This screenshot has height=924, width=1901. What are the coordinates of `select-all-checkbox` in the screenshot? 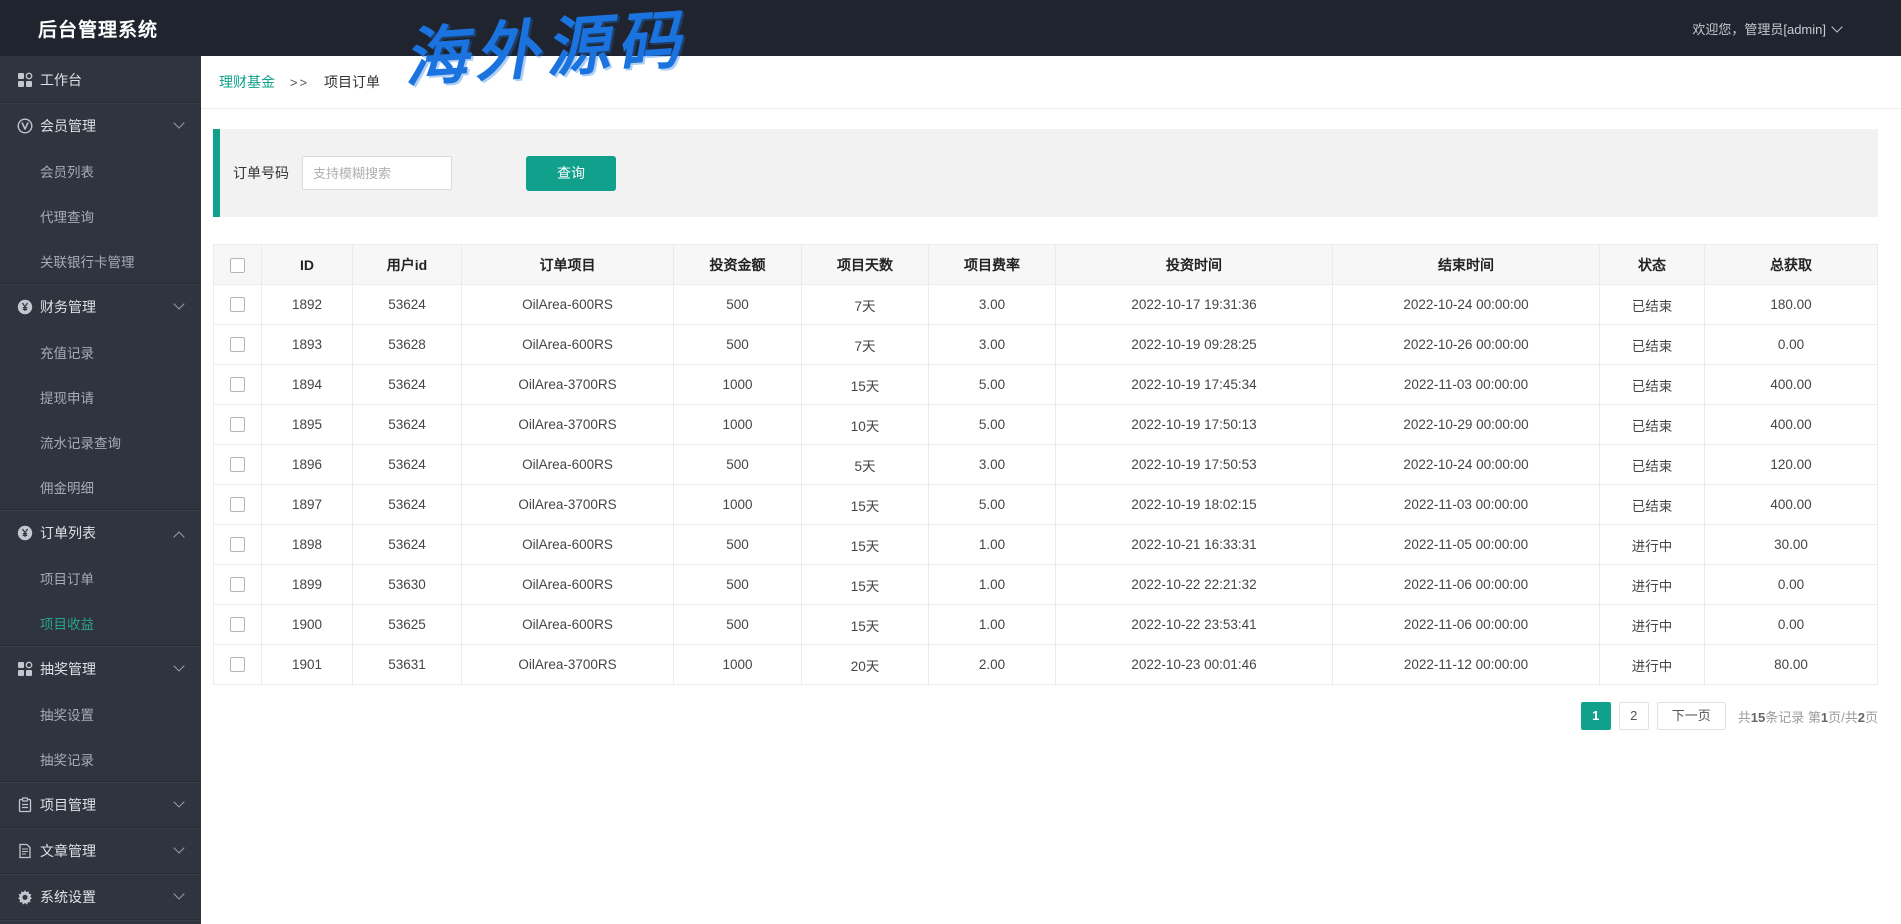 It's located at (237, 265).